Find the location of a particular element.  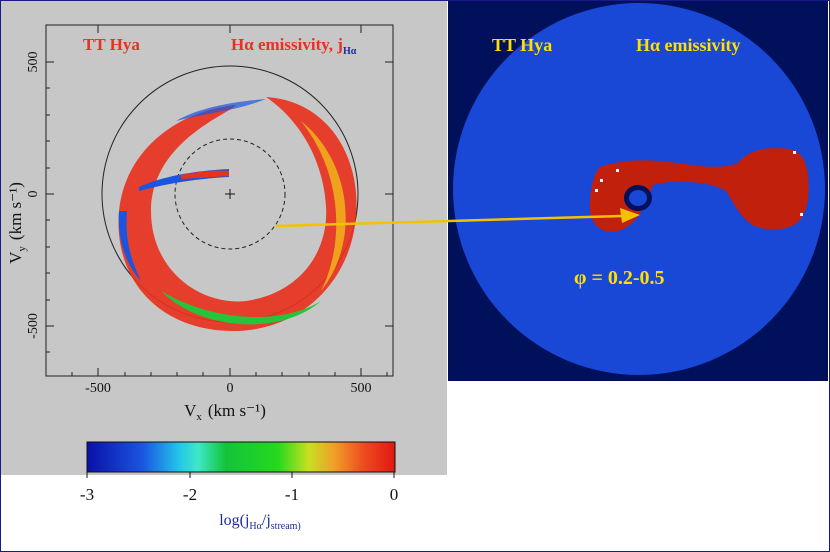

left-star-name: TT Hya is located at coordinates (111, 44).